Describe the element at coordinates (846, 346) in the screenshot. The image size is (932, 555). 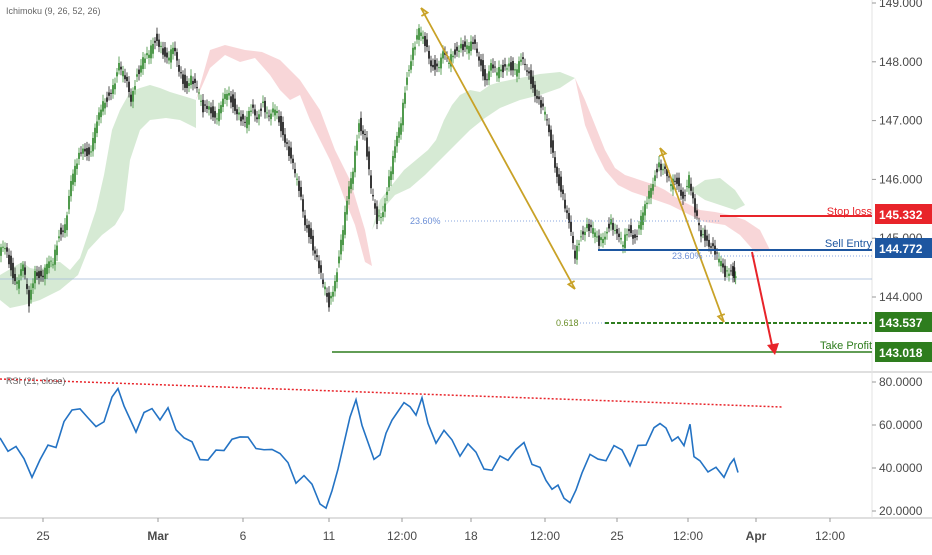
I see `take-profit-label: Take Profit` at that location.